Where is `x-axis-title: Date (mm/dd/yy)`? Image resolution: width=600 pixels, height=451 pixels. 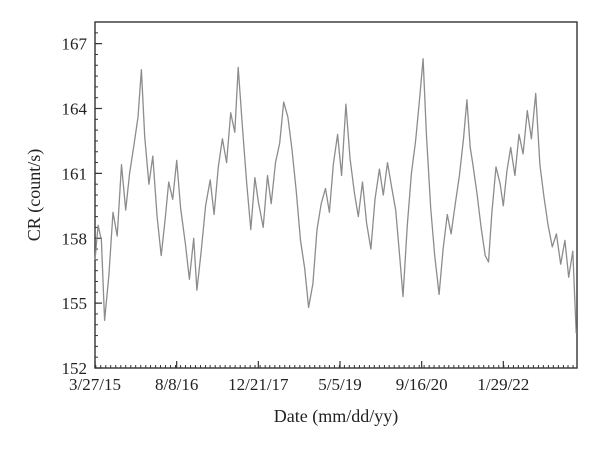 x-axis-title: Date (mm/dd/yy) is located at coordinates (336, 416).